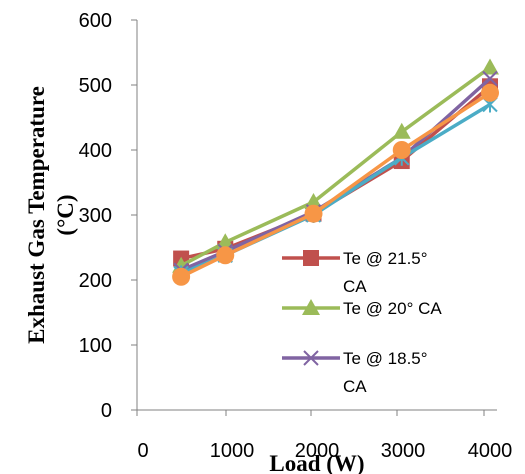 The height and width of the screenshot is (474, 525). What do you see at coordinates (355, 372) in the screenshot?
I see `legend-entry: Te @ 18.5° CA` at bounding box center [355, 372].